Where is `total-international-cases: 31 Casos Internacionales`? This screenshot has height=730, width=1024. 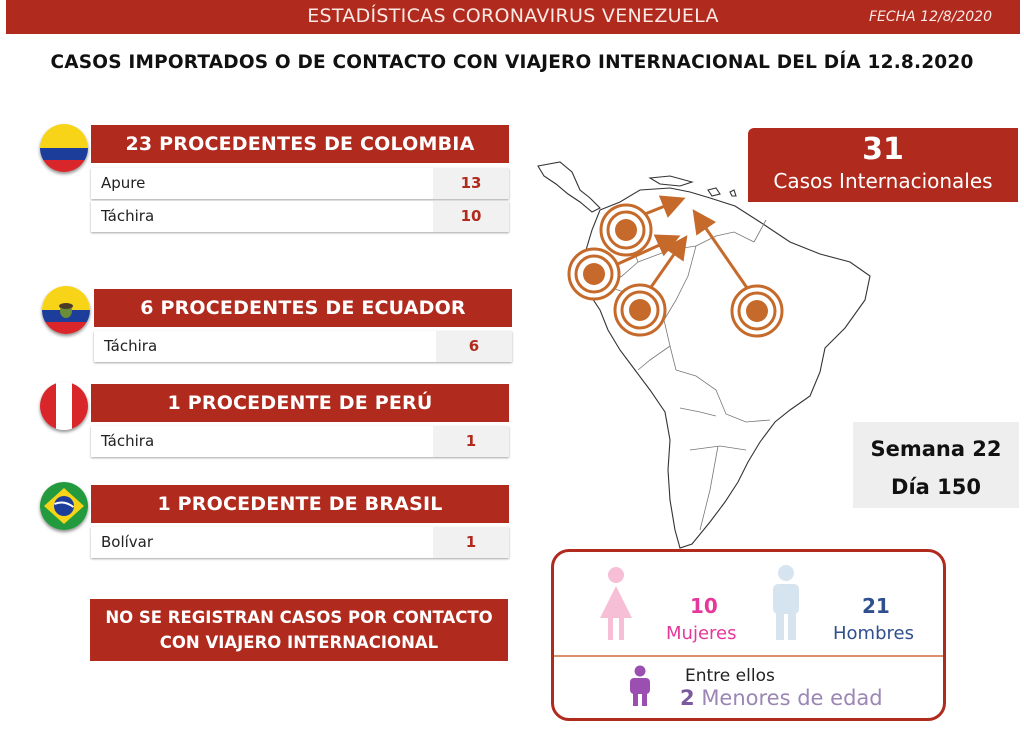 total-international-cases: 31 Casos Internacionales is located at coordinates (883, 165).